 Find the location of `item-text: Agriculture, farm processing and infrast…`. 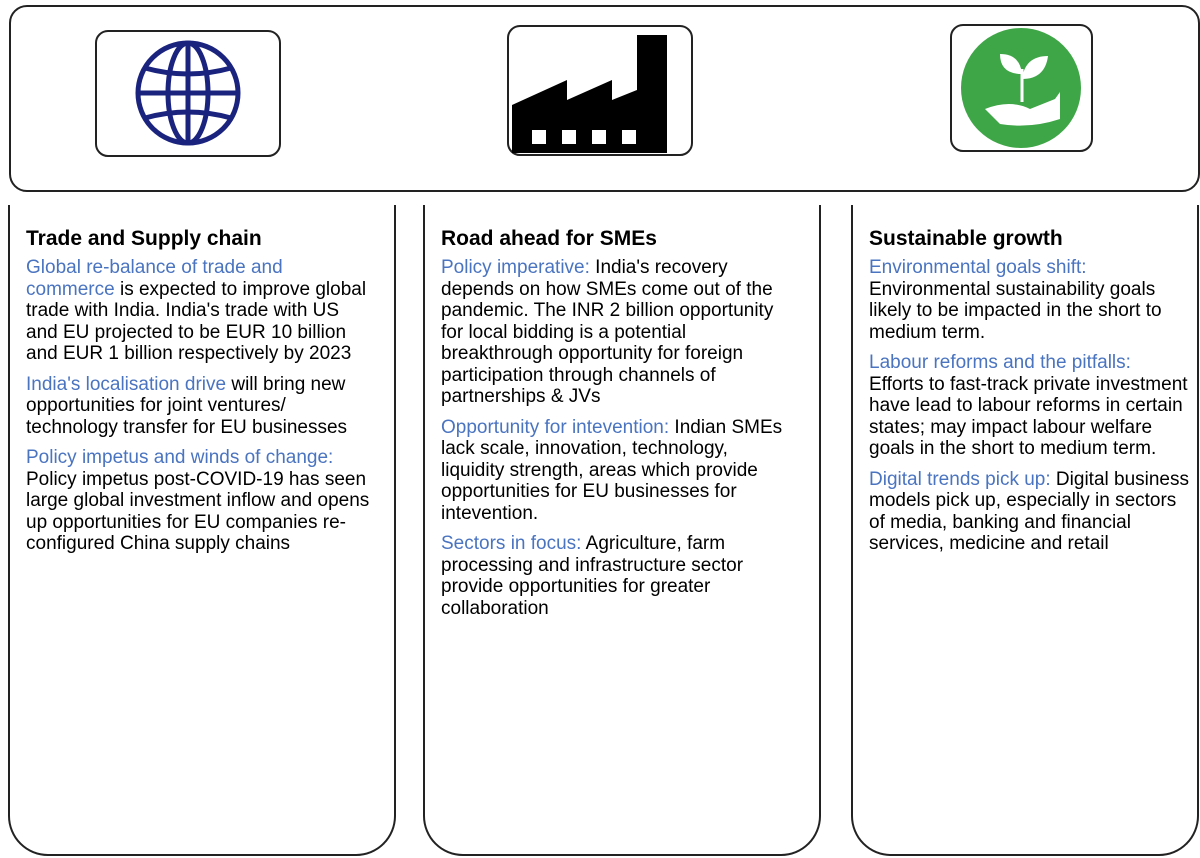

item-text: Agriculture, farm processing and infrast… is located at coordinates (592, 576).